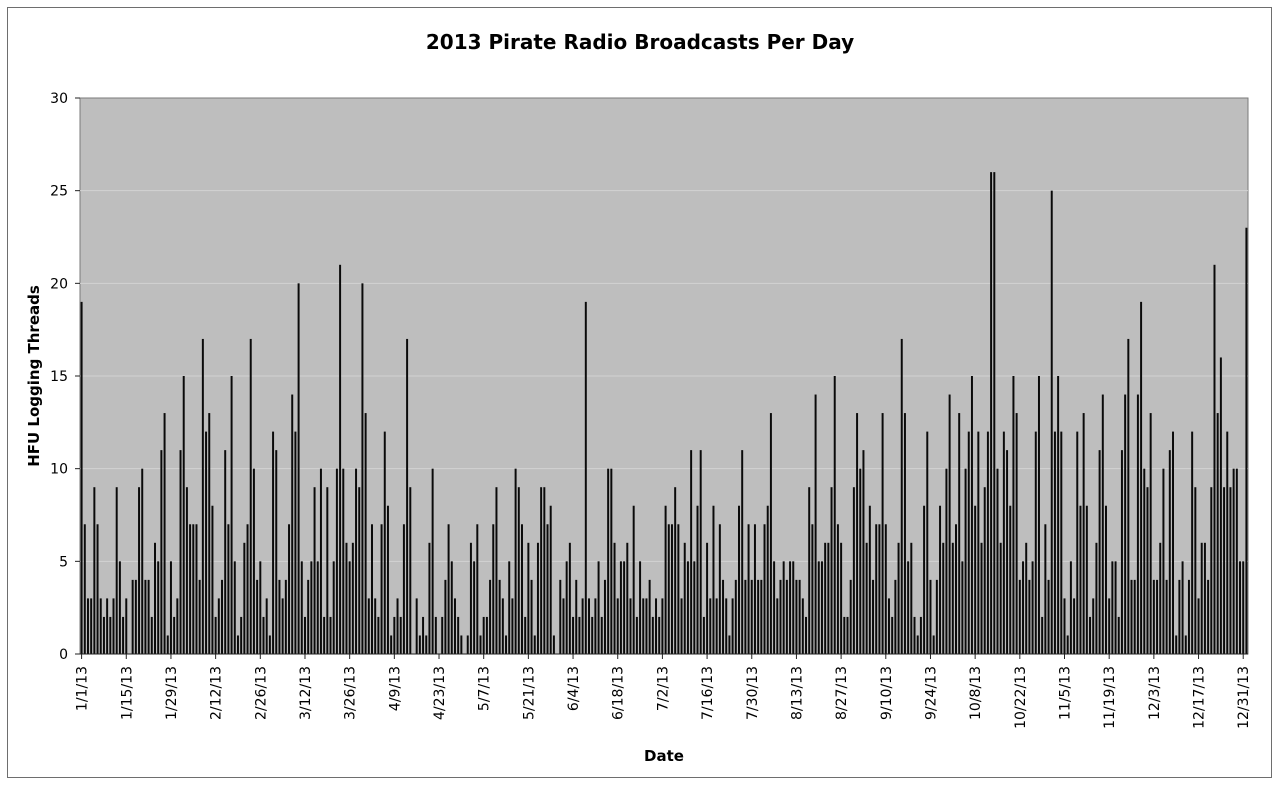 The height and width of the screenshot is (787, 1280). What do you see at coordinates (797, 693) in the screenshot?
I see `x-tick-label: 8/13/13` at bounding box center [797, 693].